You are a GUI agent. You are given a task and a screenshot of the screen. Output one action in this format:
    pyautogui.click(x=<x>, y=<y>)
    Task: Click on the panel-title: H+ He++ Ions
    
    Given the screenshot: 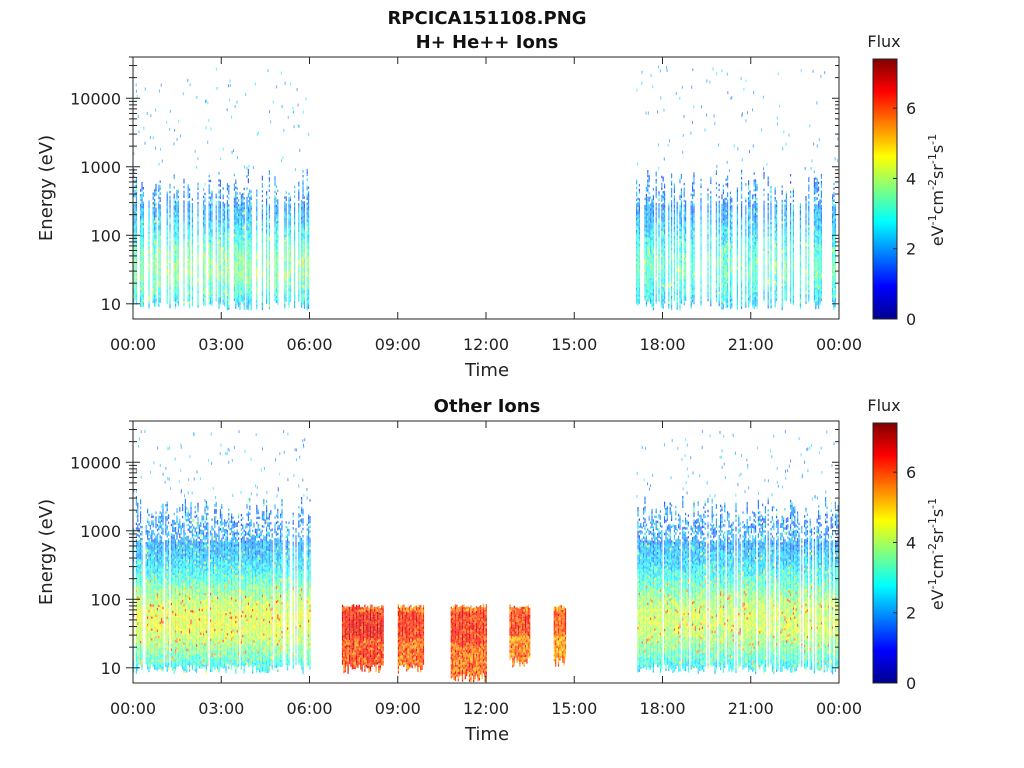 What is the action you would take?
    pyautogui.click(x=487, y=42)
    